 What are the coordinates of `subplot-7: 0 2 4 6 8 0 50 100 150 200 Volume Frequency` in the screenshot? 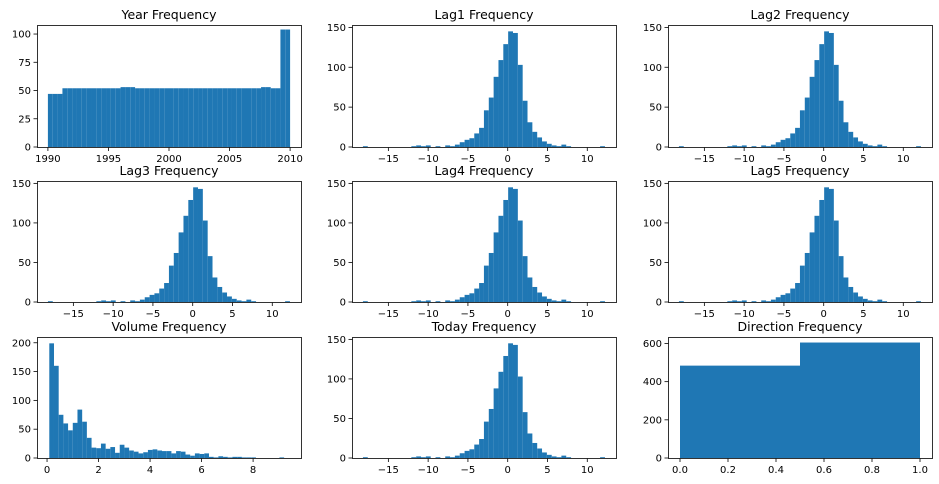 It's located at (157, 397).